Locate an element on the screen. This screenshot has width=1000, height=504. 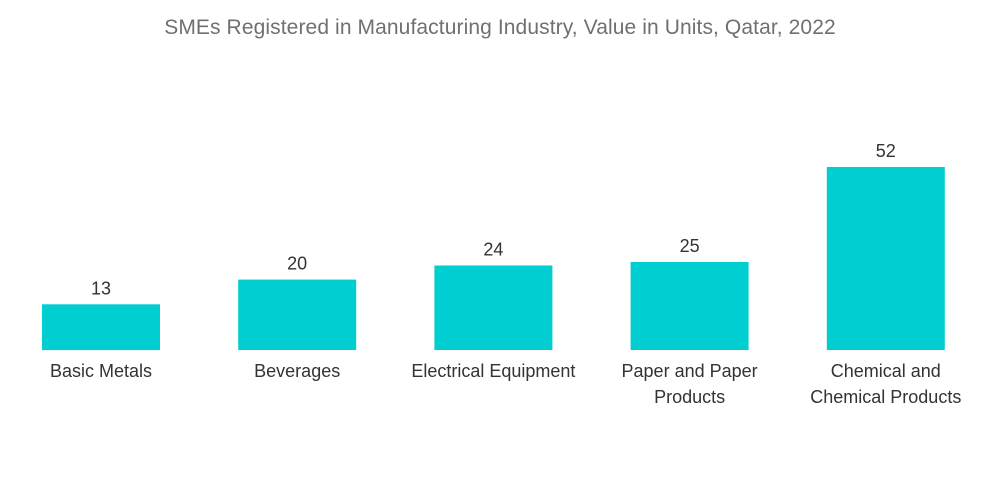
value-label-4: 52 is located at coordinates (886, 151).